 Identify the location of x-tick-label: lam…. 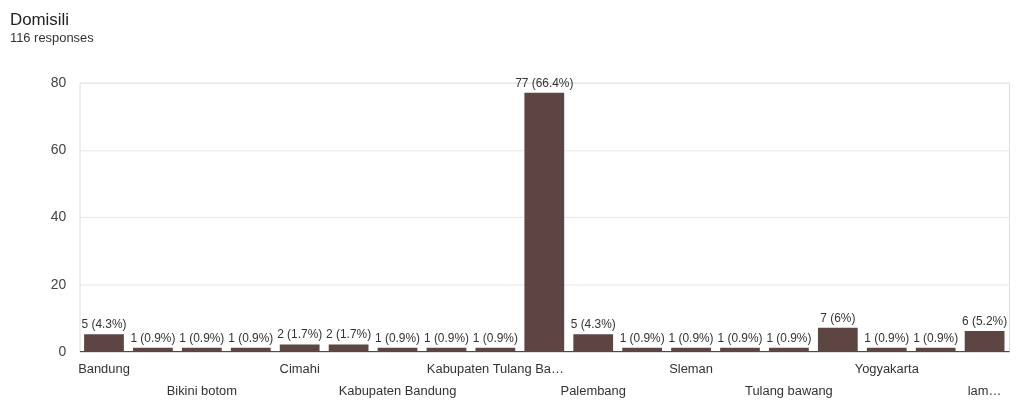
(984, 390).